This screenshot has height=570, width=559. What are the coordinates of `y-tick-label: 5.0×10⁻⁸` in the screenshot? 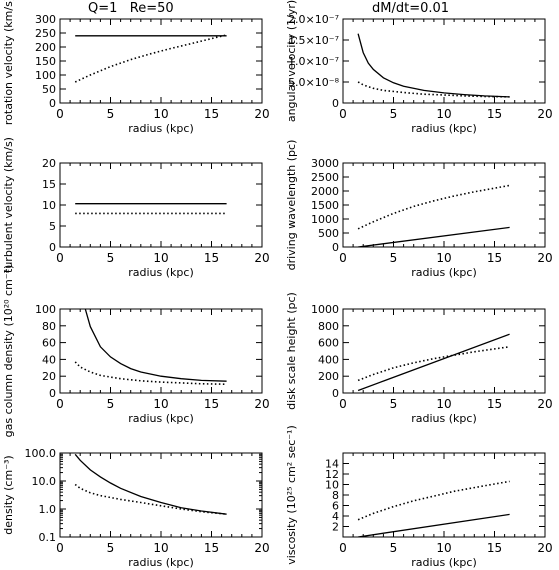 It's located at (314, 82).